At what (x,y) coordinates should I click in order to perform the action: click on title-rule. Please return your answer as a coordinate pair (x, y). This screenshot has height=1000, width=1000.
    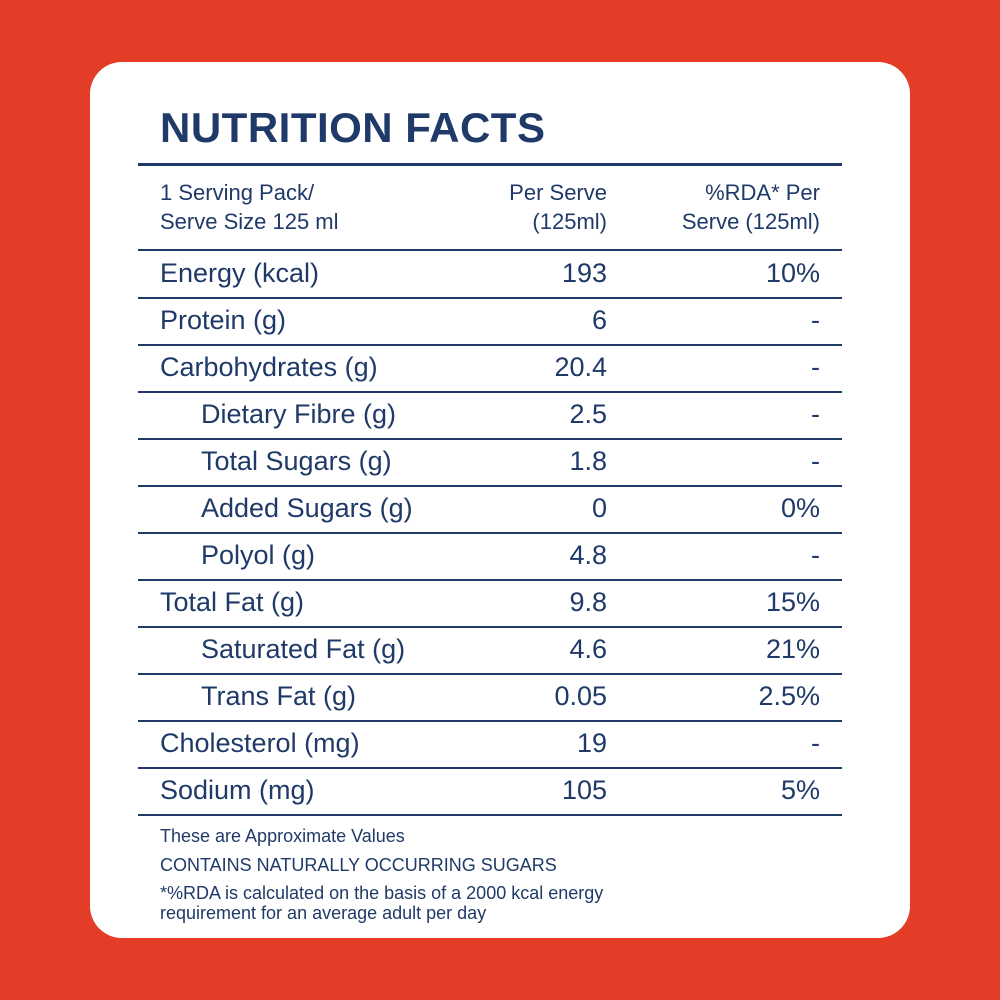
    Looking at the image, I should click on (490, 164).